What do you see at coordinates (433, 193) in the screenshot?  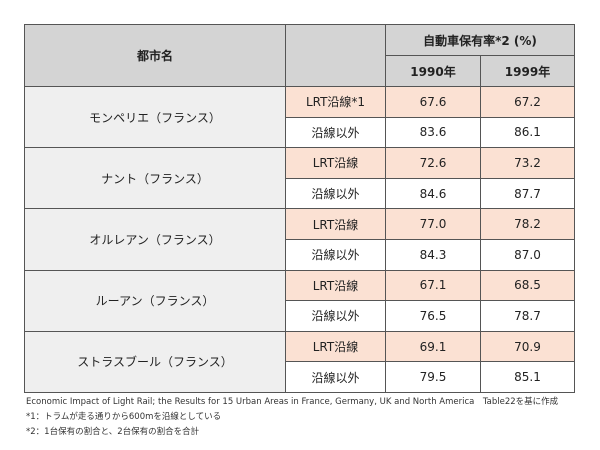 I see `value-1990: 84.6` at bounding box center [433, 193].